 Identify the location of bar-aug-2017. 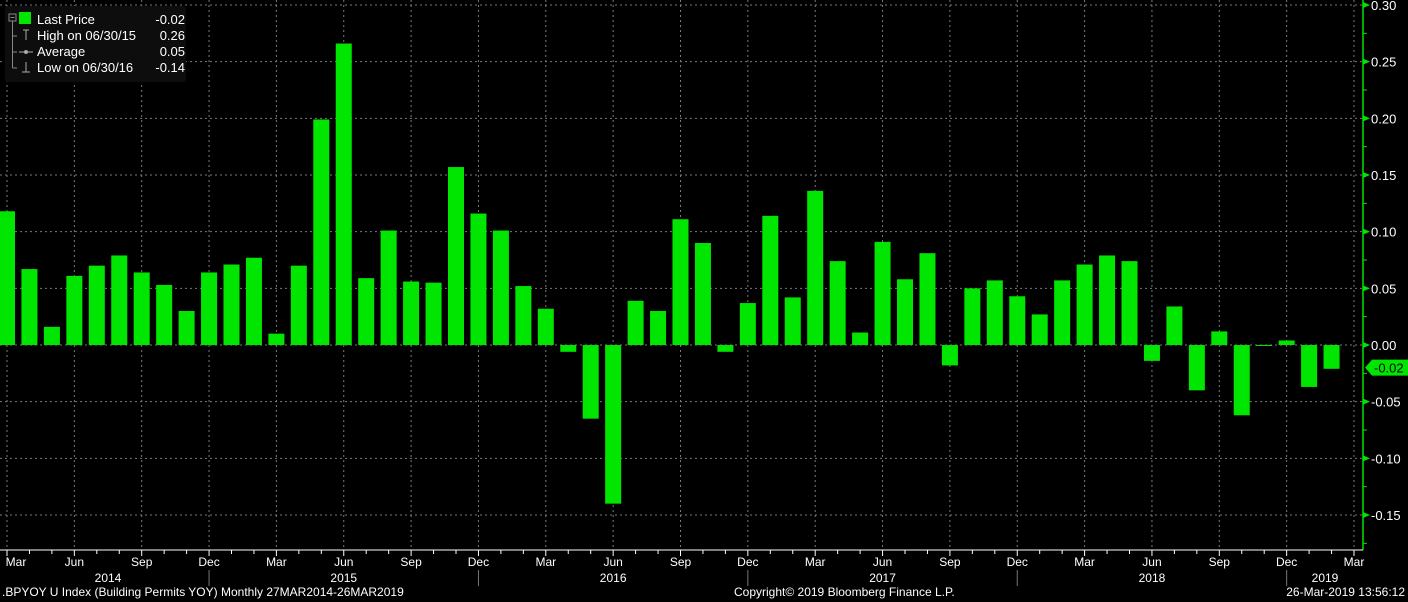
(927, 299).